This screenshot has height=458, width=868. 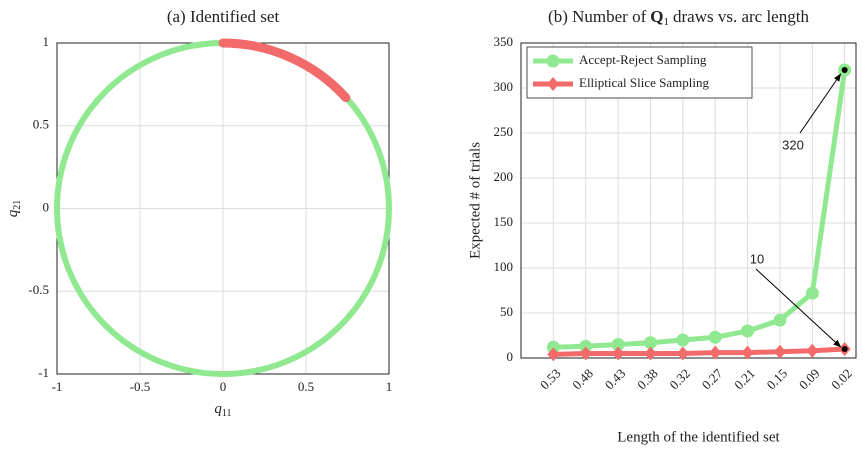 I want to click on title-part: draws vs. arc length, so click(x=741, y=16).